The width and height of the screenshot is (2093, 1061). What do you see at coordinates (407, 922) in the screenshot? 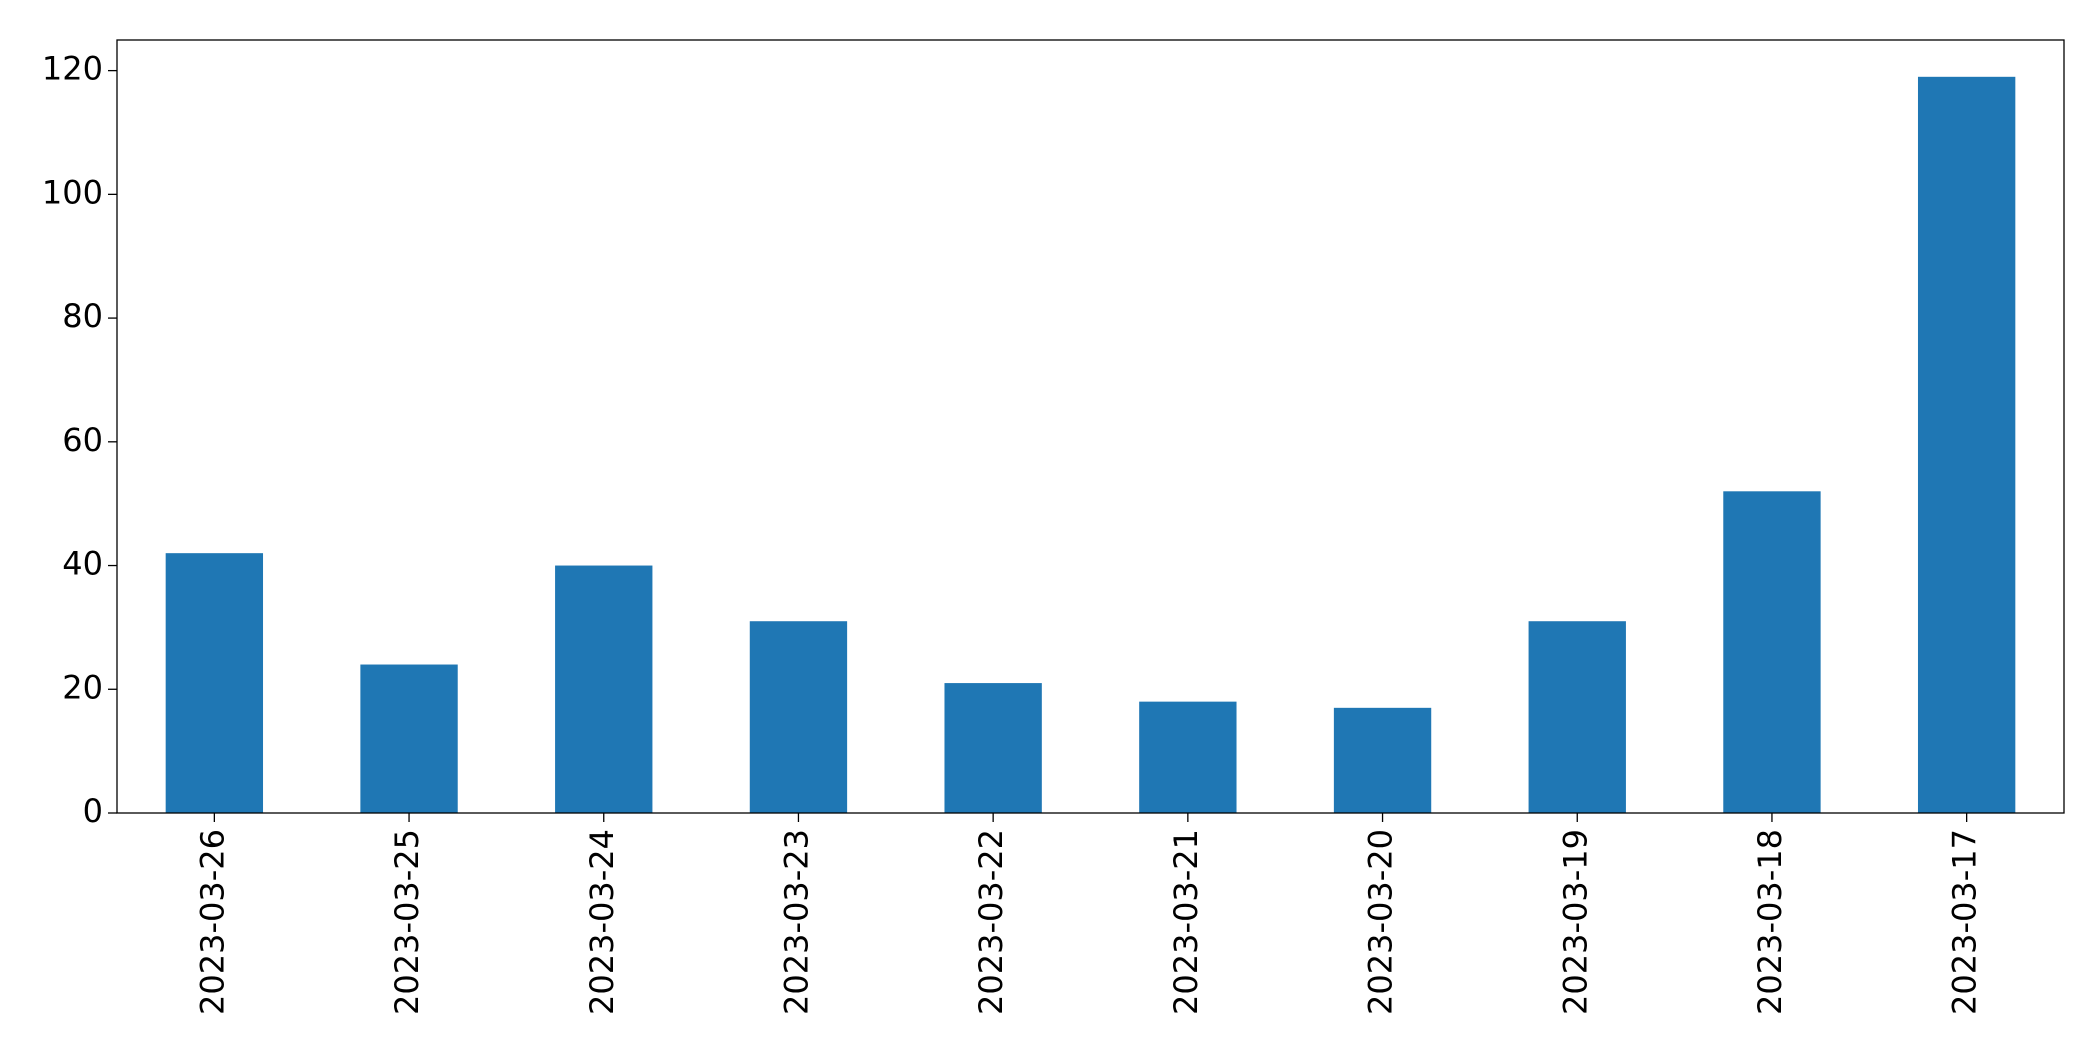
I see `x-tick-label: 2023-03-25` at bounding box center [407, 922].